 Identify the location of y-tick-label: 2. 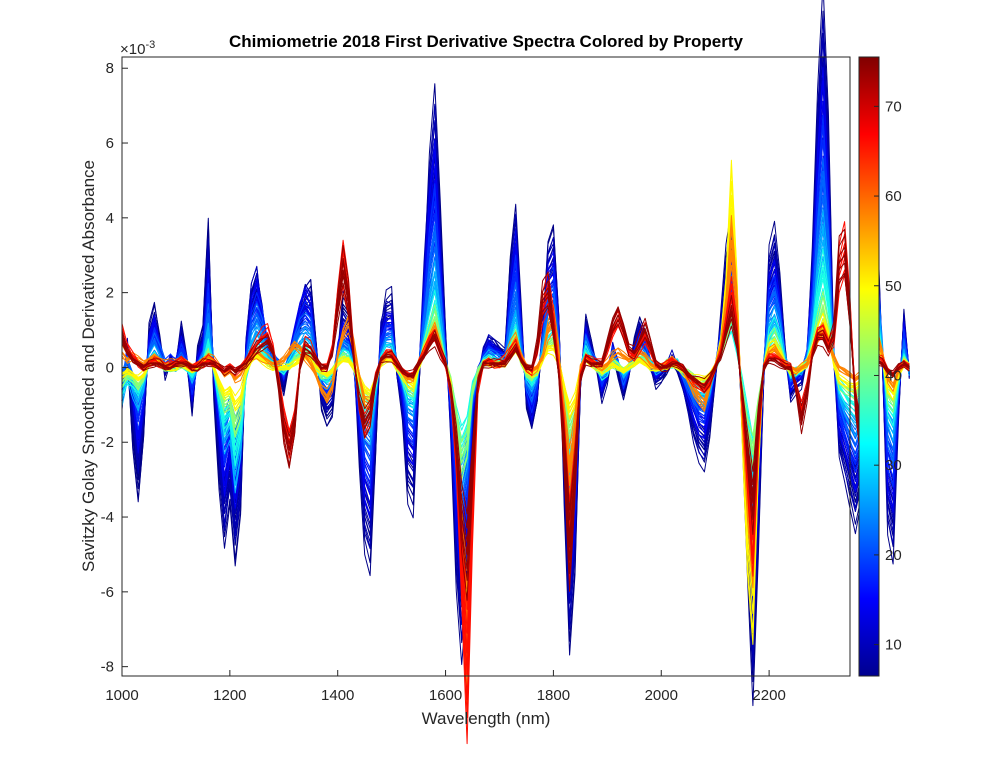
(110, 293).